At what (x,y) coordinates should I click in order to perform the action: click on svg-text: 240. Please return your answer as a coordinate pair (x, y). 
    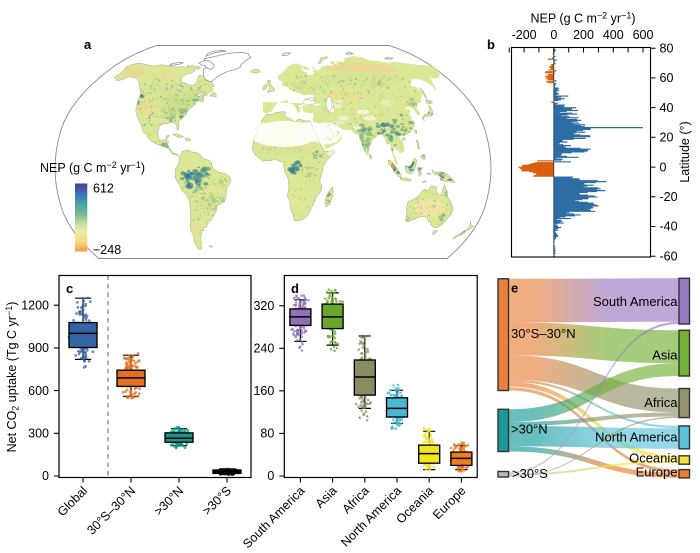
    Looking at the image, I should click on (263, 349).